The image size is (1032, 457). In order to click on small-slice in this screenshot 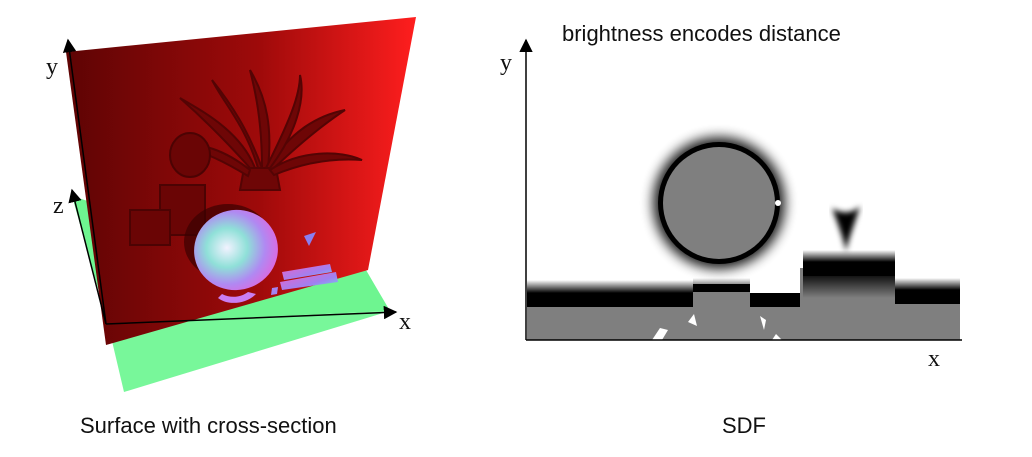, I will do `click(274, 291)`.